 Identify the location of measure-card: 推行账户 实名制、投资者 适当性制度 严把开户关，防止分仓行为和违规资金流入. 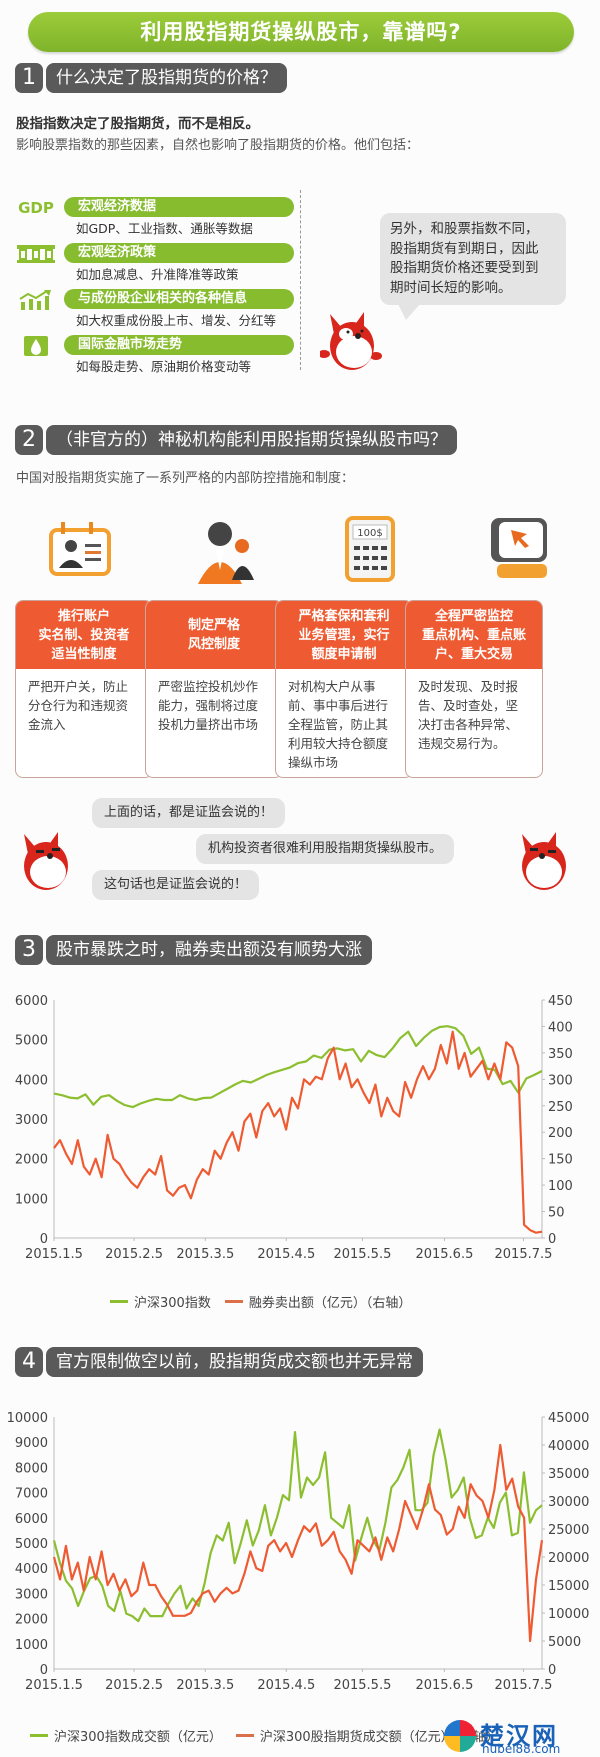
(84, 689).